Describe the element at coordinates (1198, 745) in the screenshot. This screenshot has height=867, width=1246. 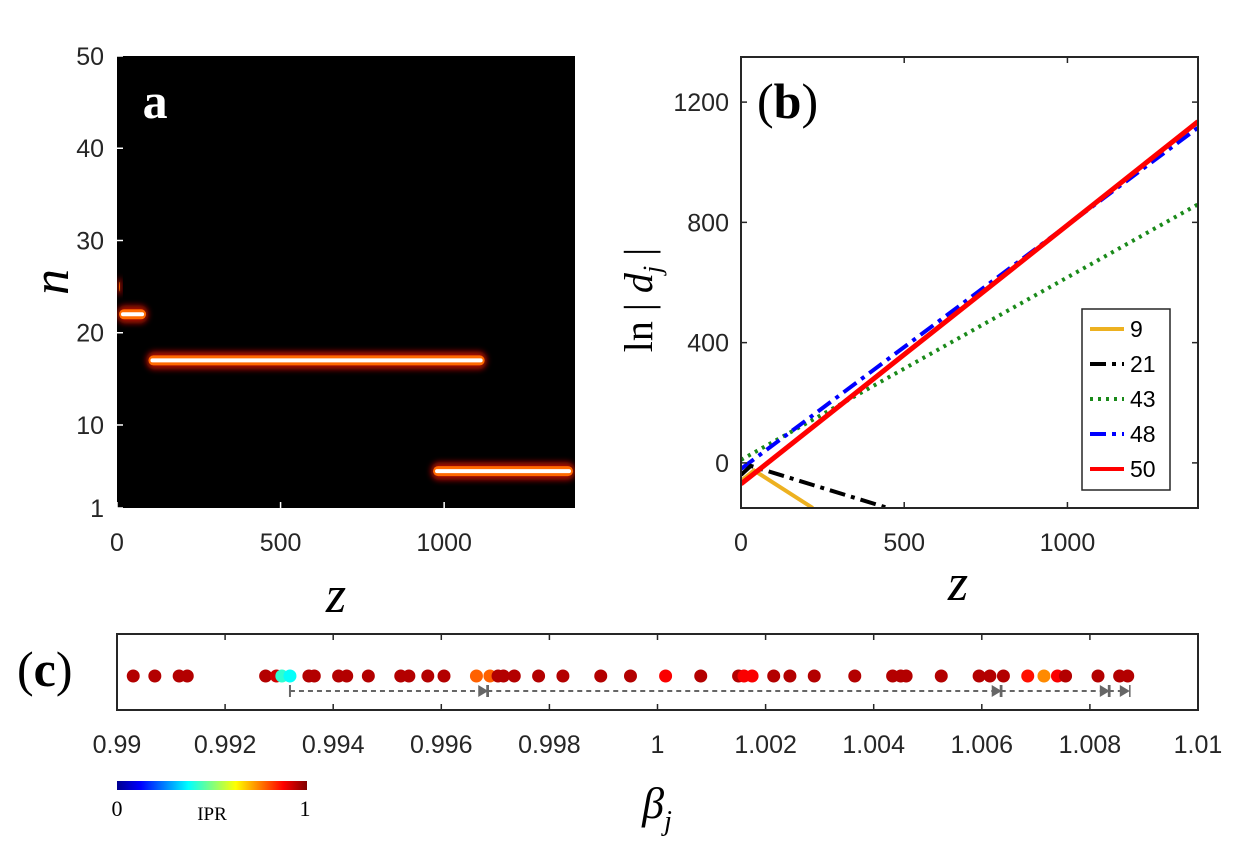
I see `c-xtick-label-10: 1.01` at that location.